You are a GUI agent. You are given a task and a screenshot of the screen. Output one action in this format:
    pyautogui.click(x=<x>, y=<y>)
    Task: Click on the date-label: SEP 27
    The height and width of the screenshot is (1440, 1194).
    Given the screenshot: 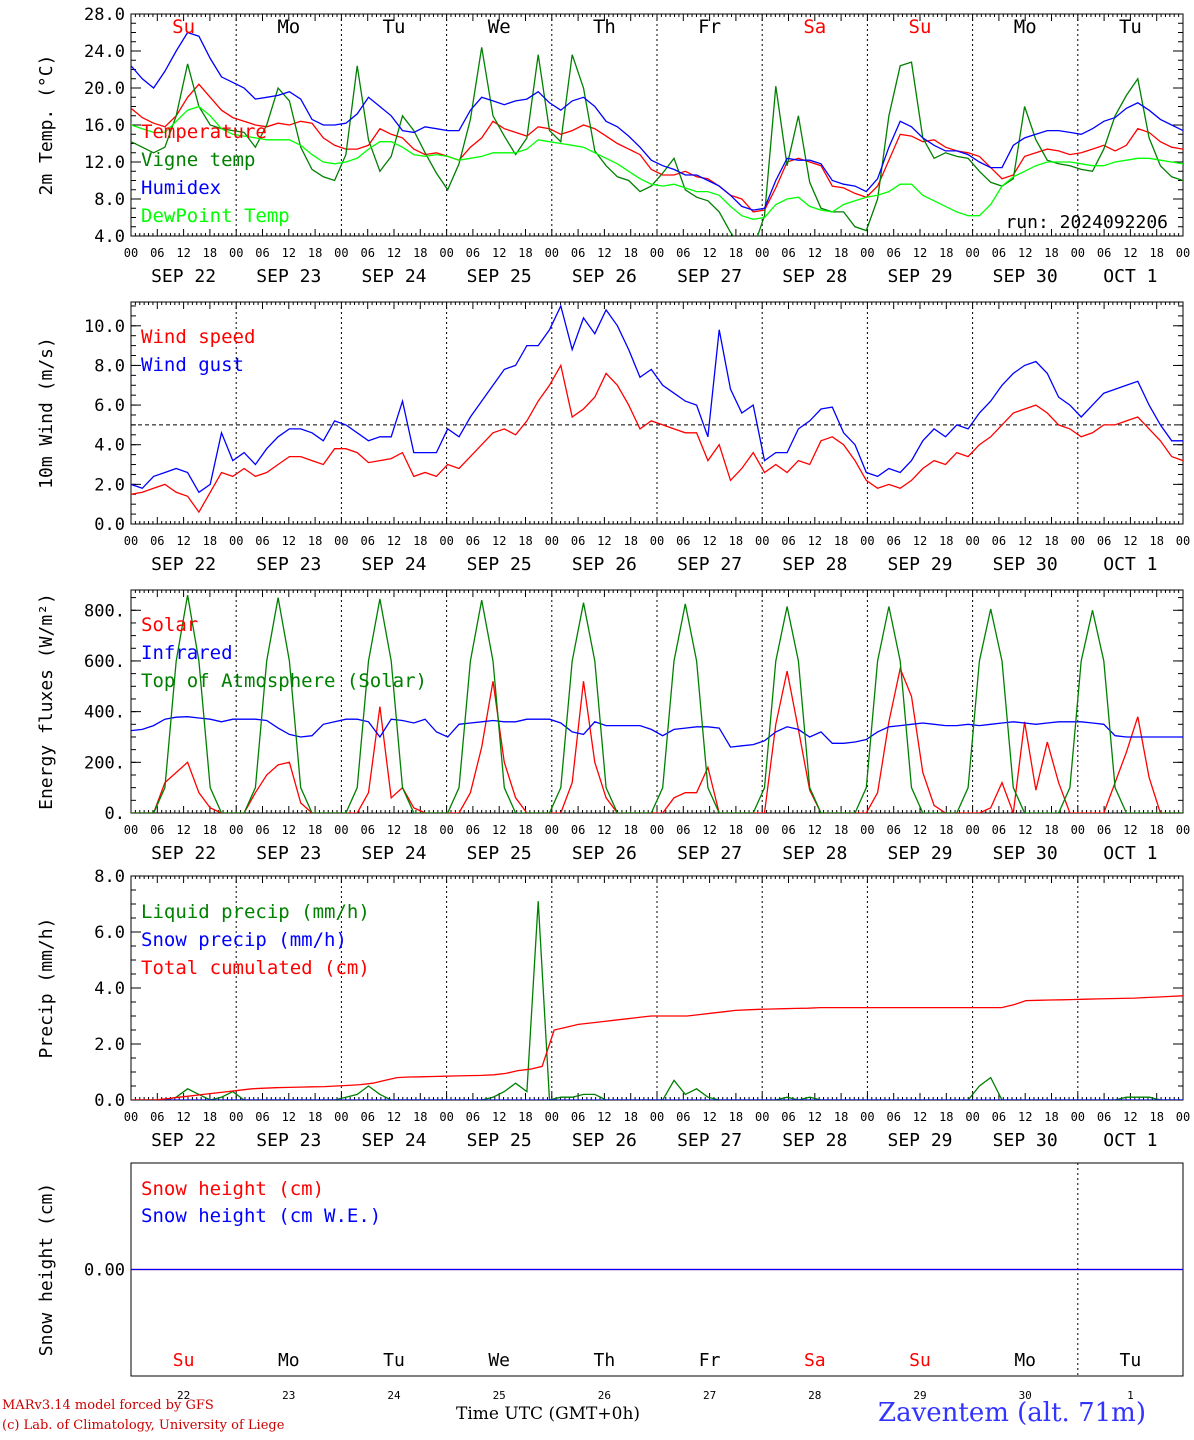 What is the action you would take?
    pyautogui.click(x=709, y=1140)
    